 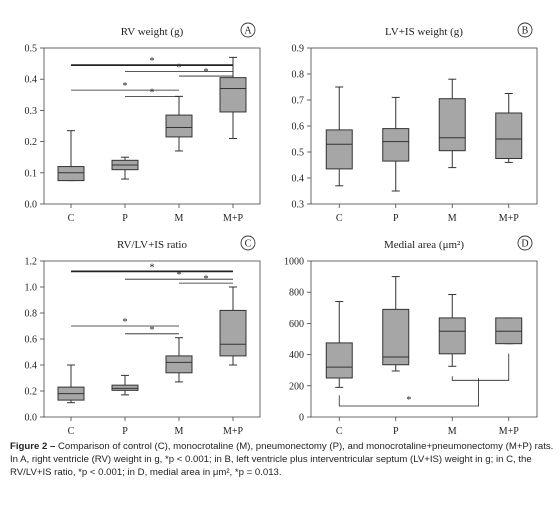 What do you see at coordinates (31, 418) in the screenshot?
I see `y-tick-label: 0.0` at bounding box center [31, 418].